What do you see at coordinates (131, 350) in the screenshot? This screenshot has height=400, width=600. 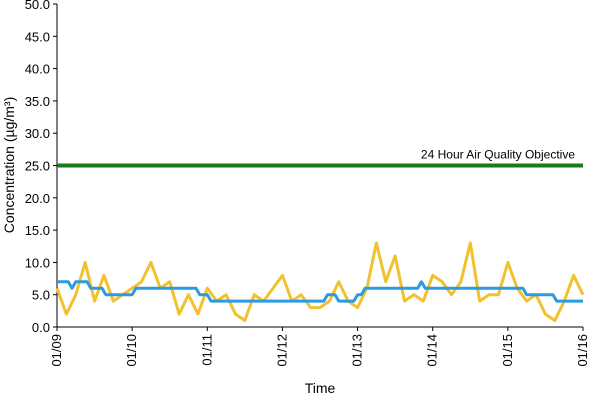 I see `x-tick-label: 01/10` at bounding box center [131, 350].